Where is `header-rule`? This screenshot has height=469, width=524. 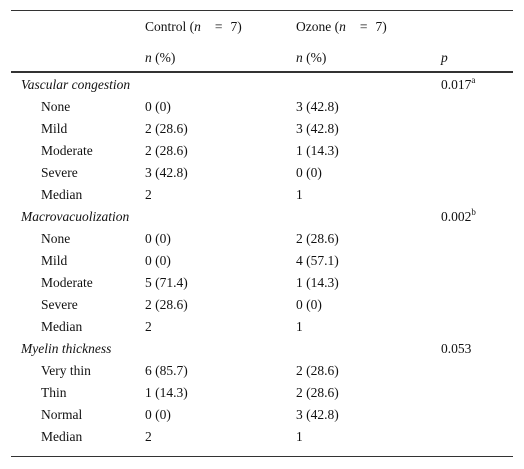
header-rule is located at coordinates (262, 72).